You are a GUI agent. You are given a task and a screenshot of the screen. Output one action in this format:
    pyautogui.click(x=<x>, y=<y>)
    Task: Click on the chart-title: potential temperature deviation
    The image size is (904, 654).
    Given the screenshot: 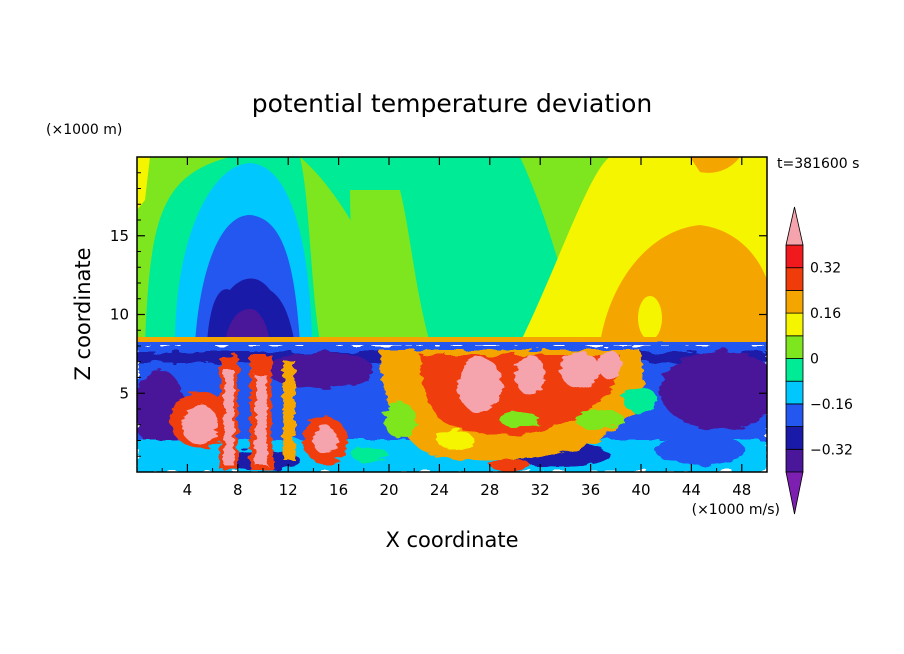 What is the action you would take?
    pyautogui.click(x=452, y=103)
    